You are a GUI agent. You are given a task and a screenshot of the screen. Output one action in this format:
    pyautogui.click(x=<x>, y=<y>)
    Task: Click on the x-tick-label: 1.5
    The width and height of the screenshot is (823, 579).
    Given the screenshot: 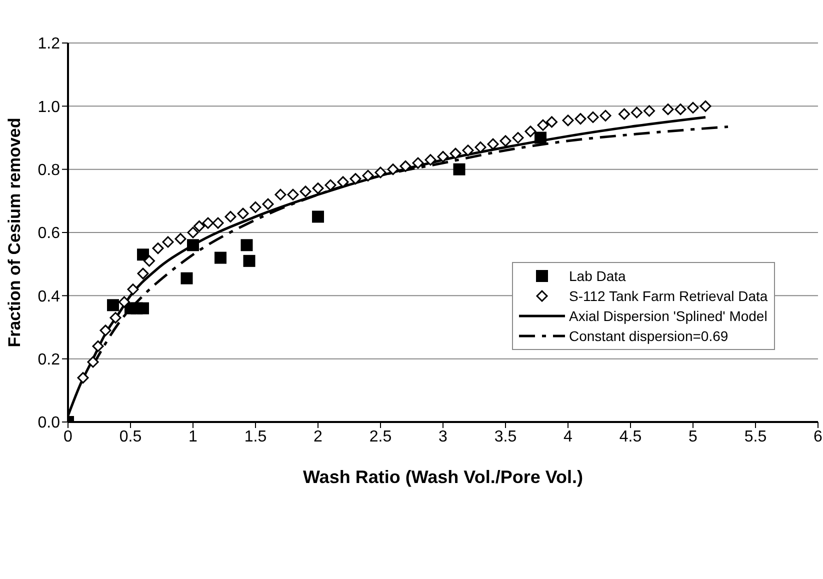 What is the action you would take?
    pyautogui.click(x=255, y=437)
    